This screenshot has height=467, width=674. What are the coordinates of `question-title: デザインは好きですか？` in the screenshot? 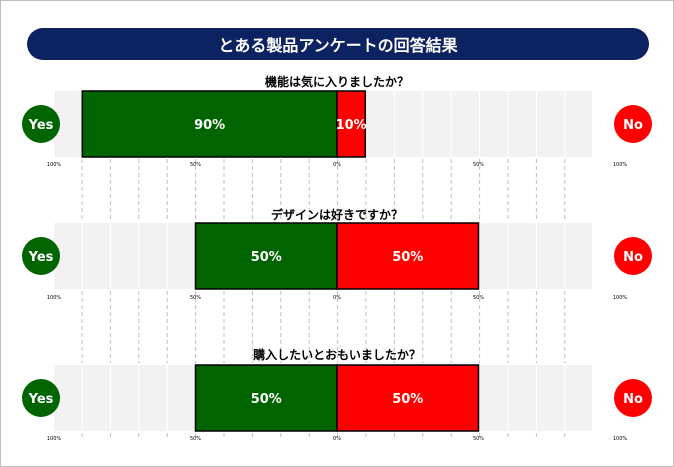 It's located at (337, 214).